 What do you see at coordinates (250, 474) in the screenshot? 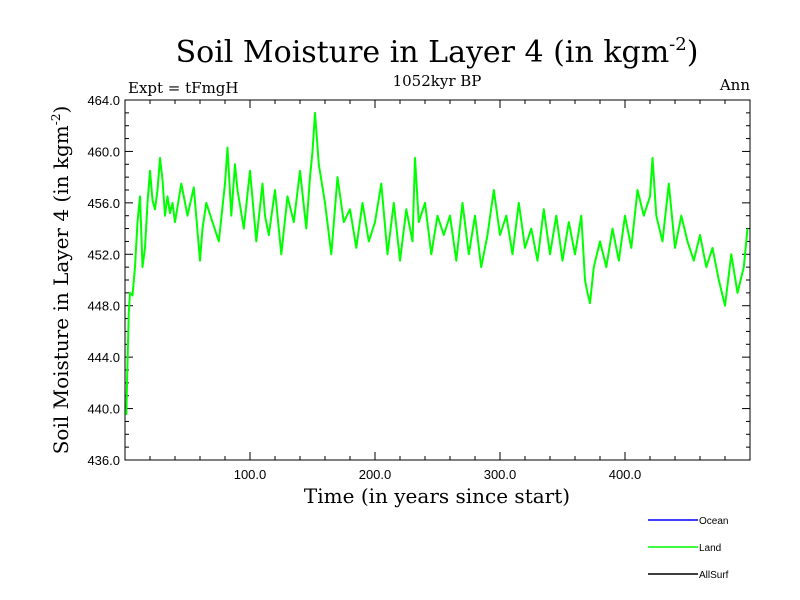
I see `x-tick-label: 100.0` at bounding box center [250, 474].